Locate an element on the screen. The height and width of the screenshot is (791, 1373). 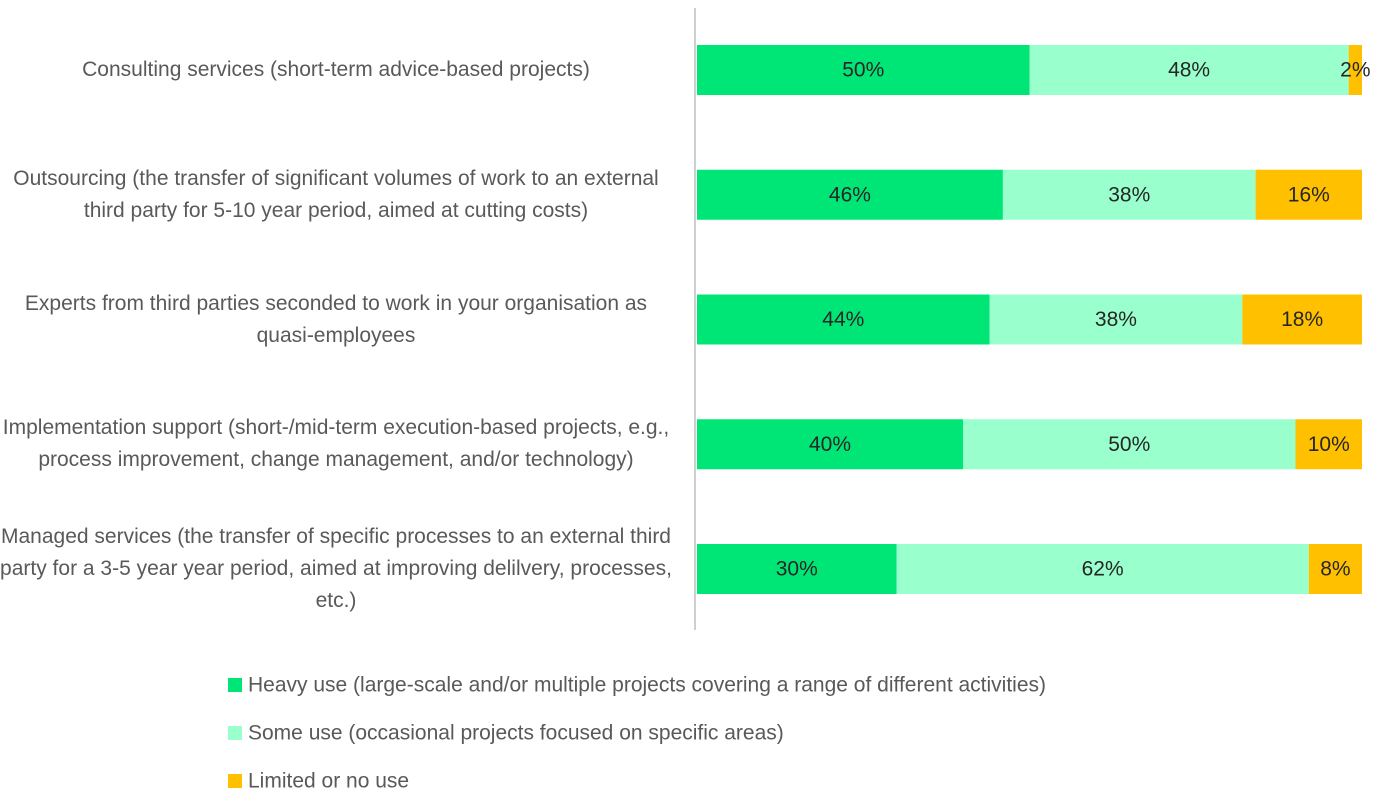
data-label: 46% is located at coordinates (850, 194).